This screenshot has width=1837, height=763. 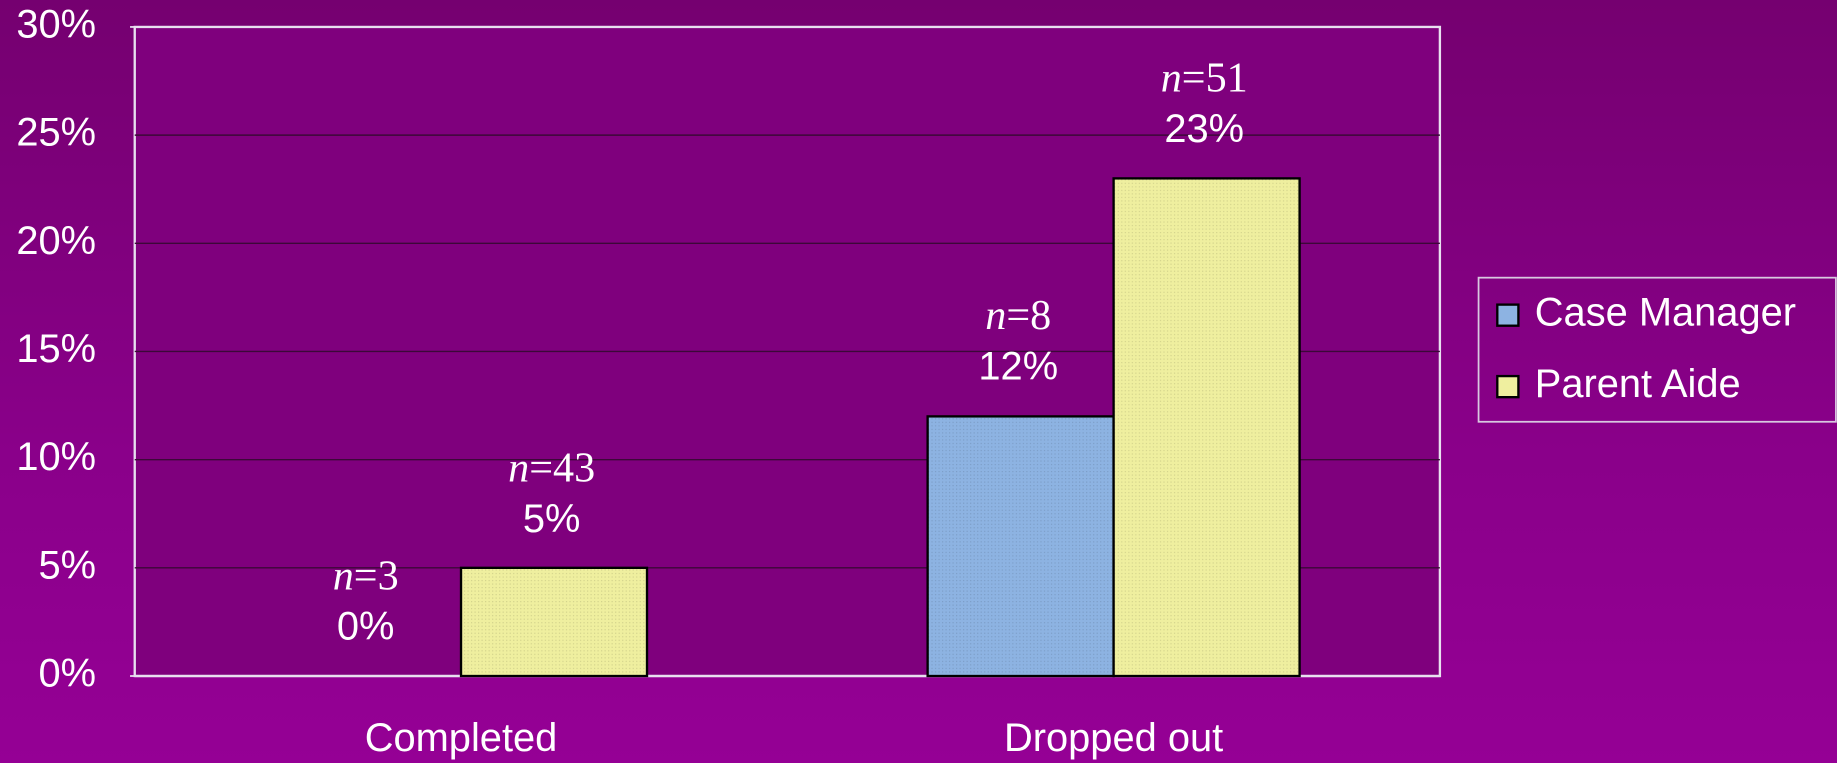 I want to click on value-label: 0%, so click(x=365, y=627).